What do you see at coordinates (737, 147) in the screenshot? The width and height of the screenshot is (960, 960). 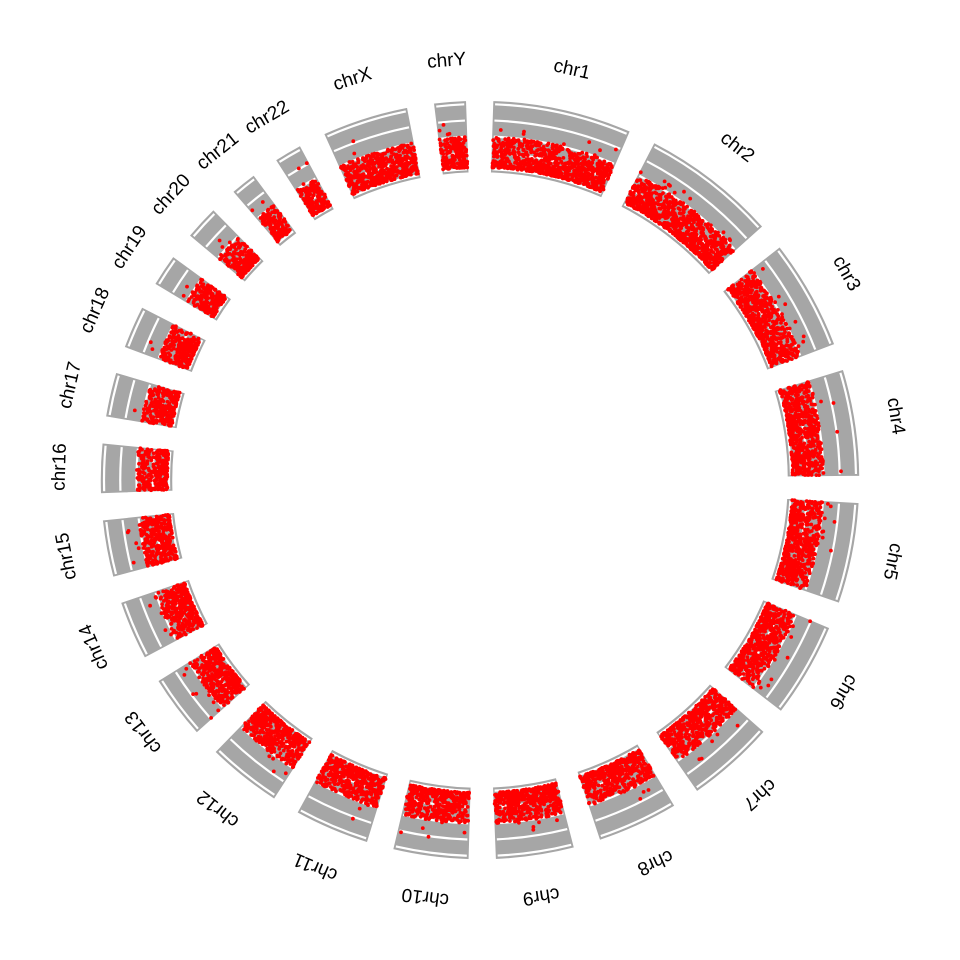 I see `sector-label: chr2` at bounding box center [737, 147].